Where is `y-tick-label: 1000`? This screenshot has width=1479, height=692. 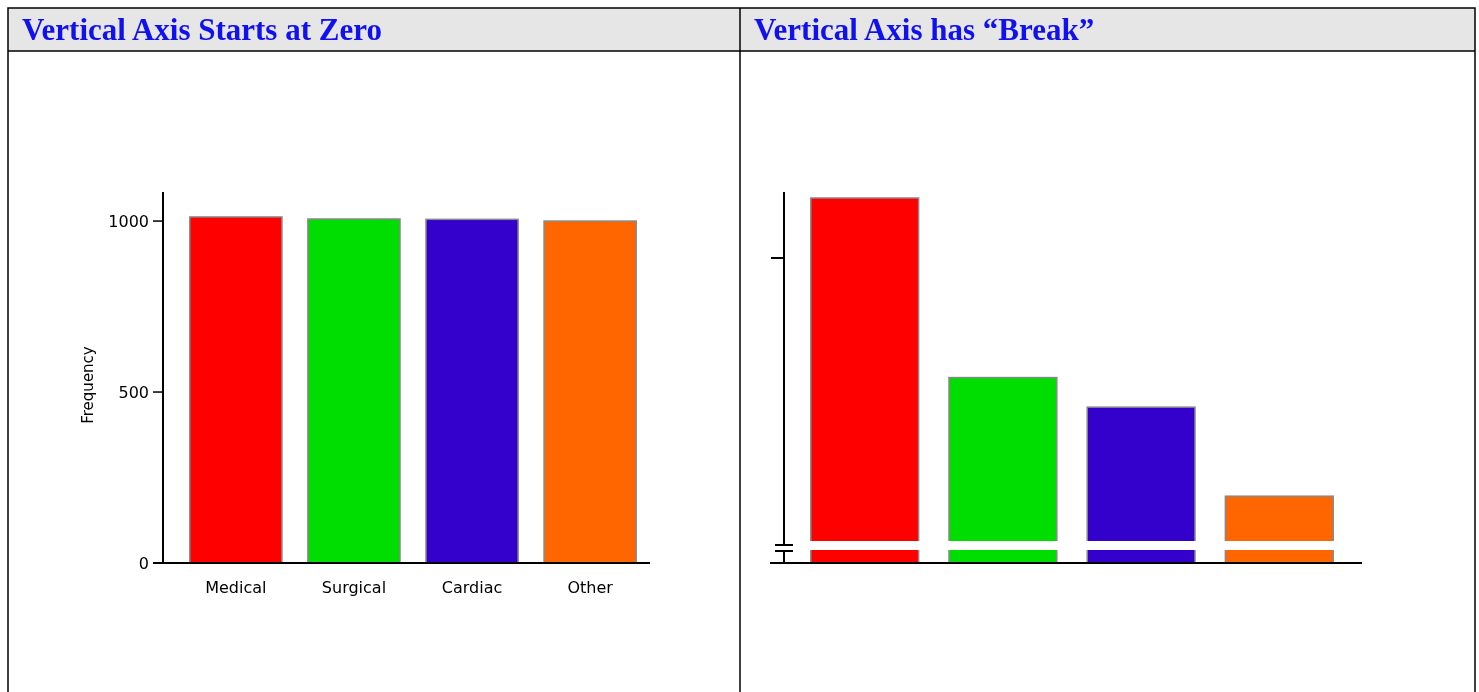 y-tick-label: 1000 is located at coordinates (128, 221).